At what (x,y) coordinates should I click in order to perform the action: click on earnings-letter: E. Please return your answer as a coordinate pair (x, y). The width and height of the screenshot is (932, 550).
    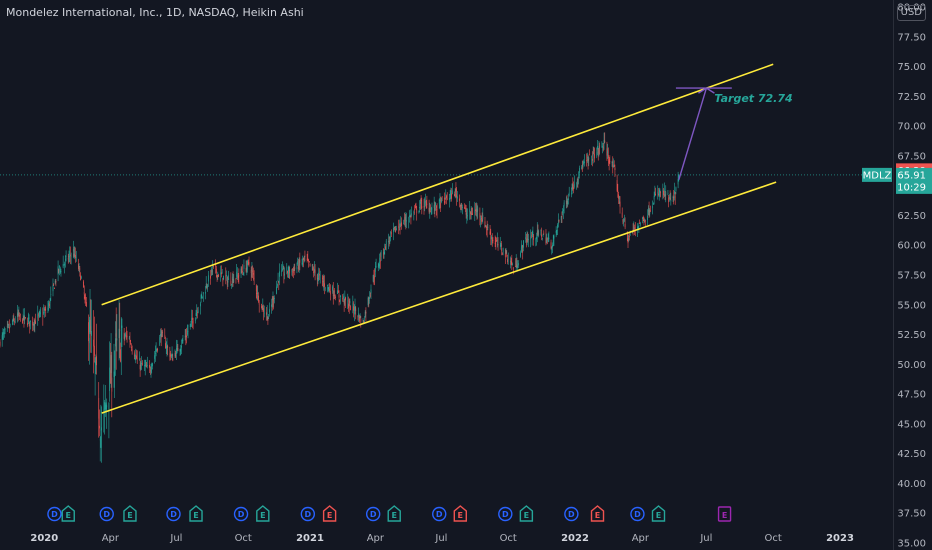
    Looking at the image, I should click on (393, 515).